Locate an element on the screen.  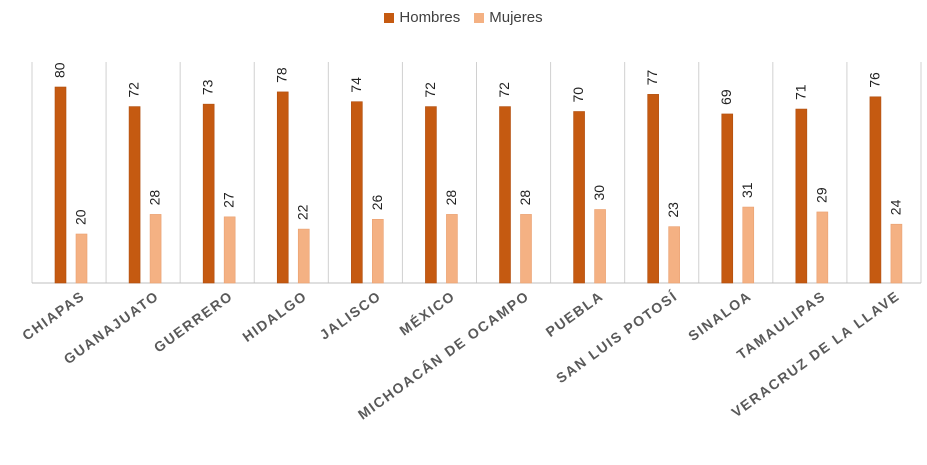
x-tick-label: GUERRERO is located at coordinates (193, 321).